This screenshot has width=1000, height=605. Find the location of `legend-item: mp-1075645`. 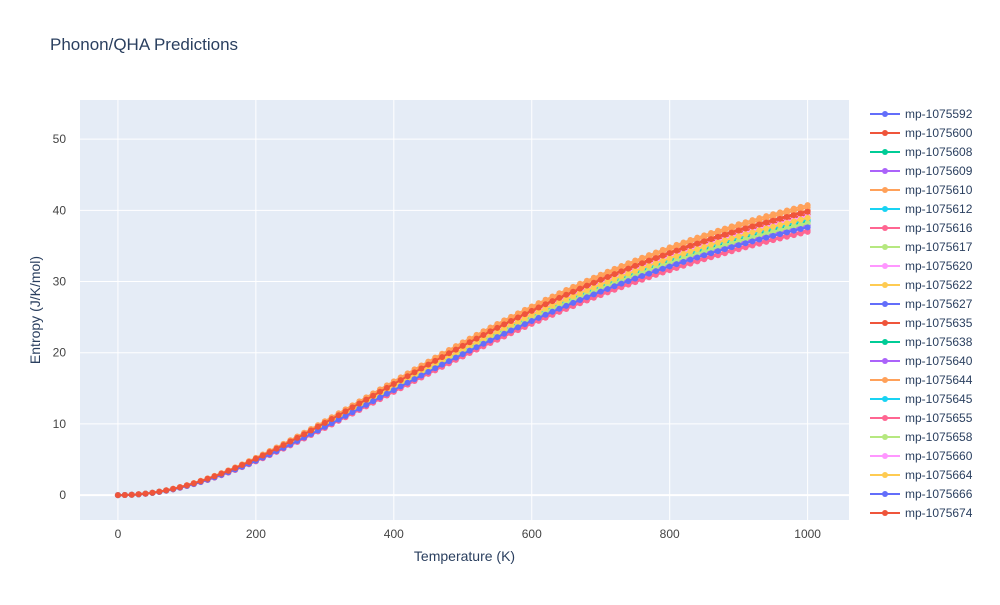

legend-item: mp-1075645 is located at coordinates (921, 399).